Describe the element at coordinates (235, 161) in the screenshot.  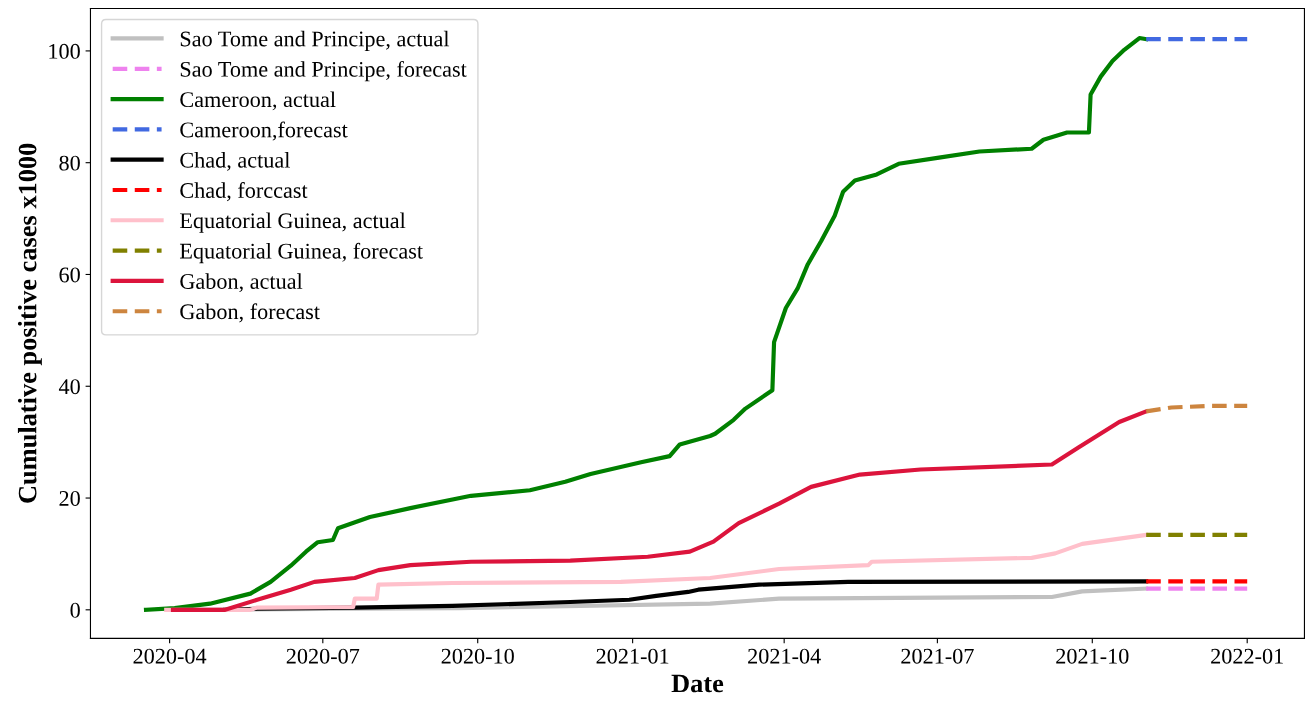
I see `legend-label: Chad, actual` at that location.